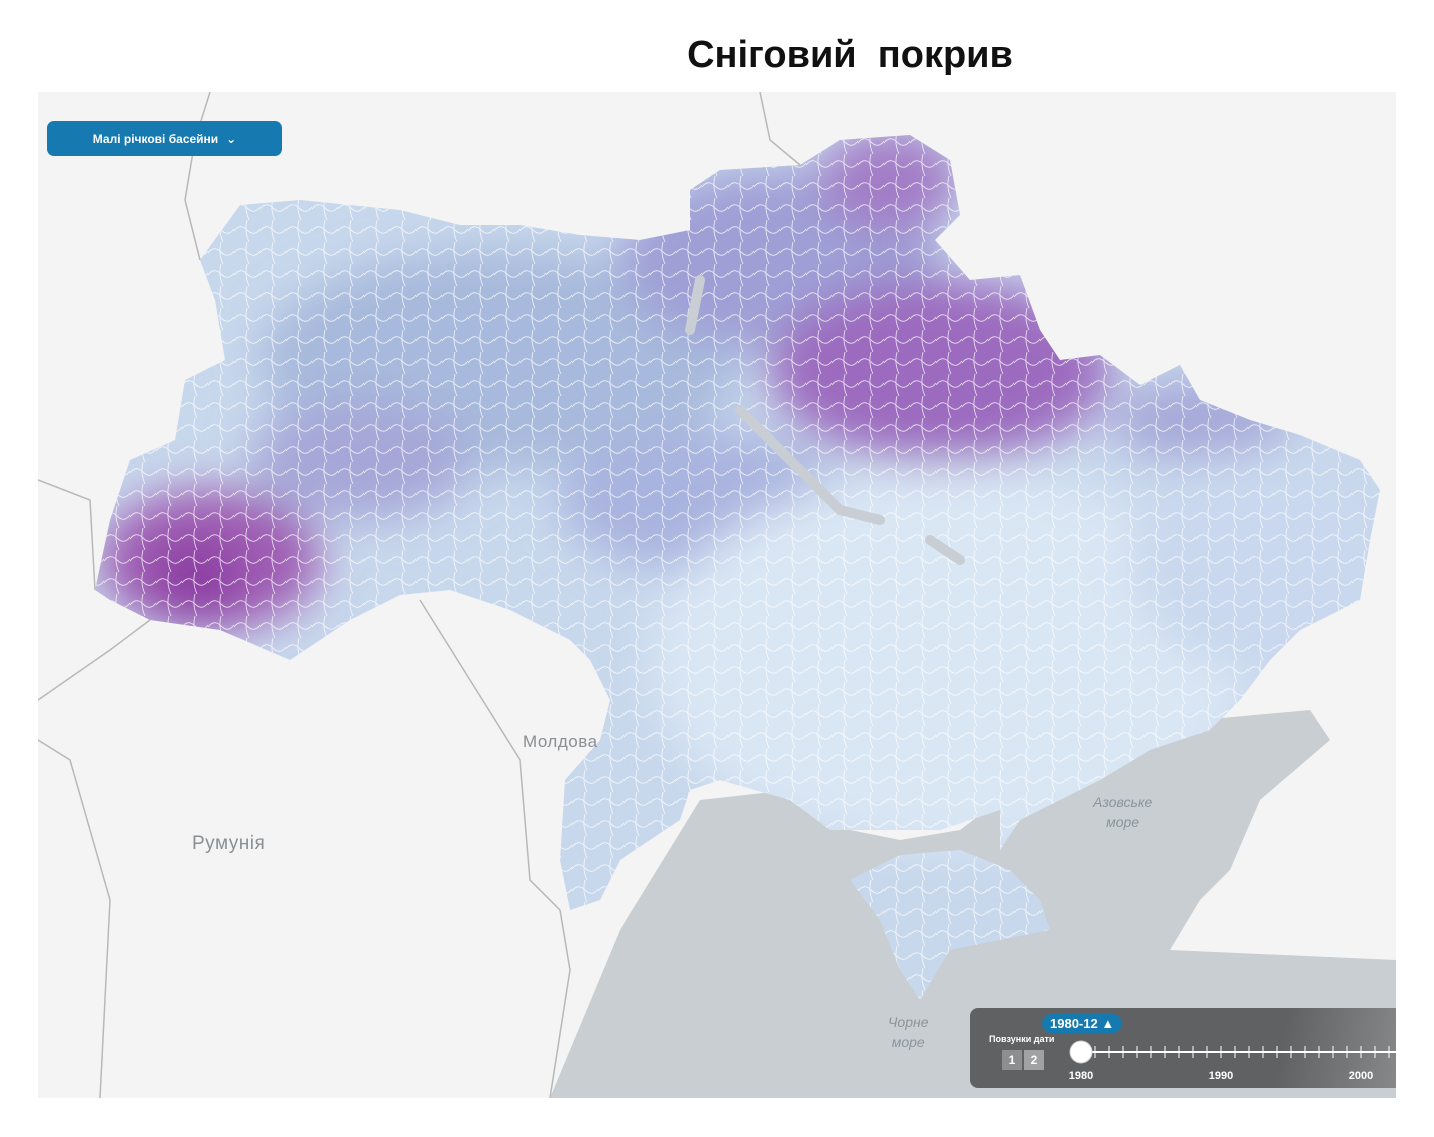 The image size is (1434, 1137). What do you see at coordinates (850, 55) in the screenshot?
I see `page-title: Сніговий покрив` at bounding box center [850, 55].